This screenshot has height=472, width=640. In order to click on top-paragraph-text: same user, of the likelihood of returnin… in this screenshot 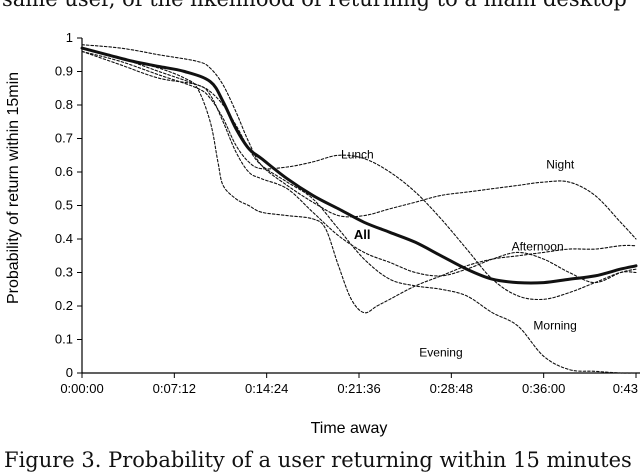, I will do `click(320, 5)`.